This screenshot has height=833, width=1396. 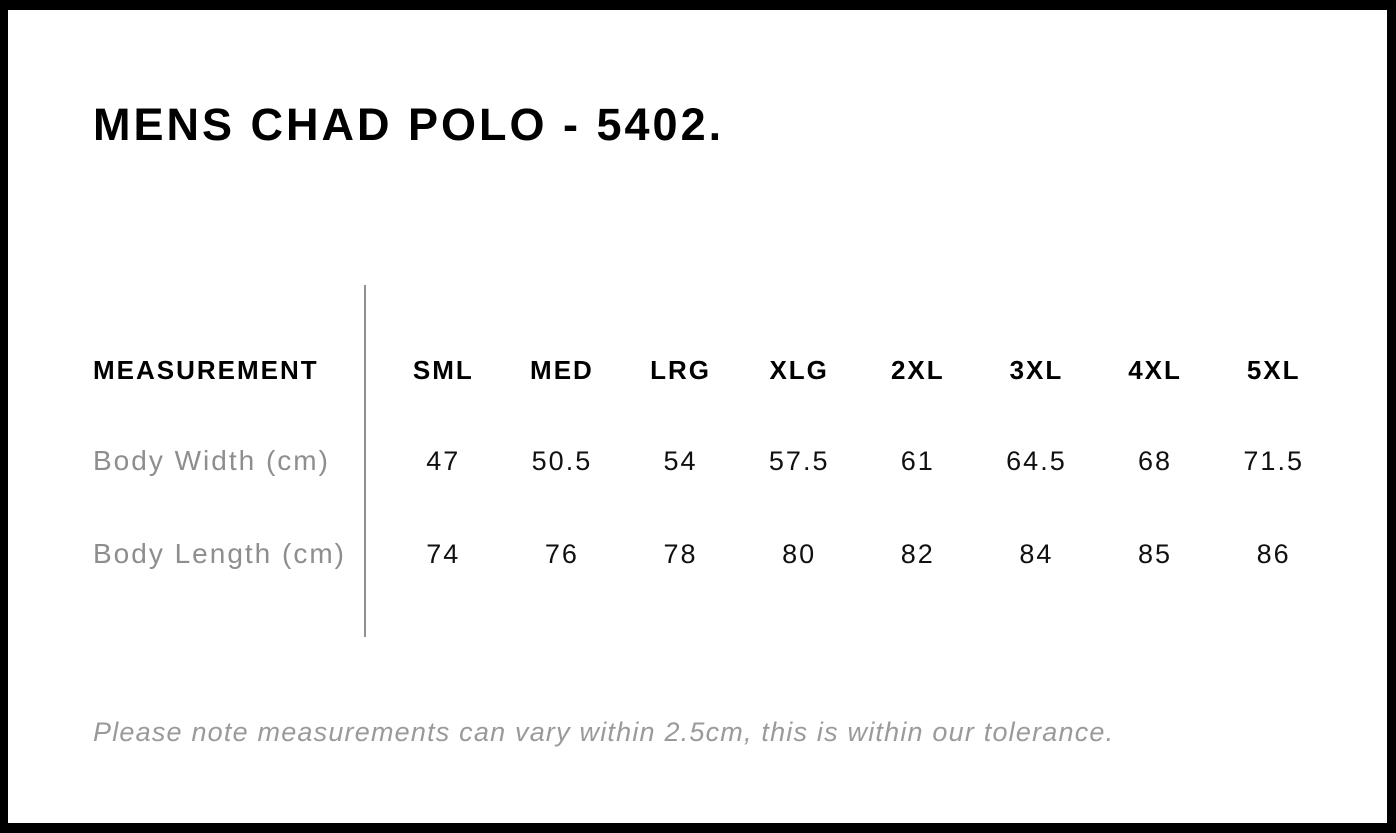 I want to click on body-width-value-sml: 47, so click(x=443, y=460).